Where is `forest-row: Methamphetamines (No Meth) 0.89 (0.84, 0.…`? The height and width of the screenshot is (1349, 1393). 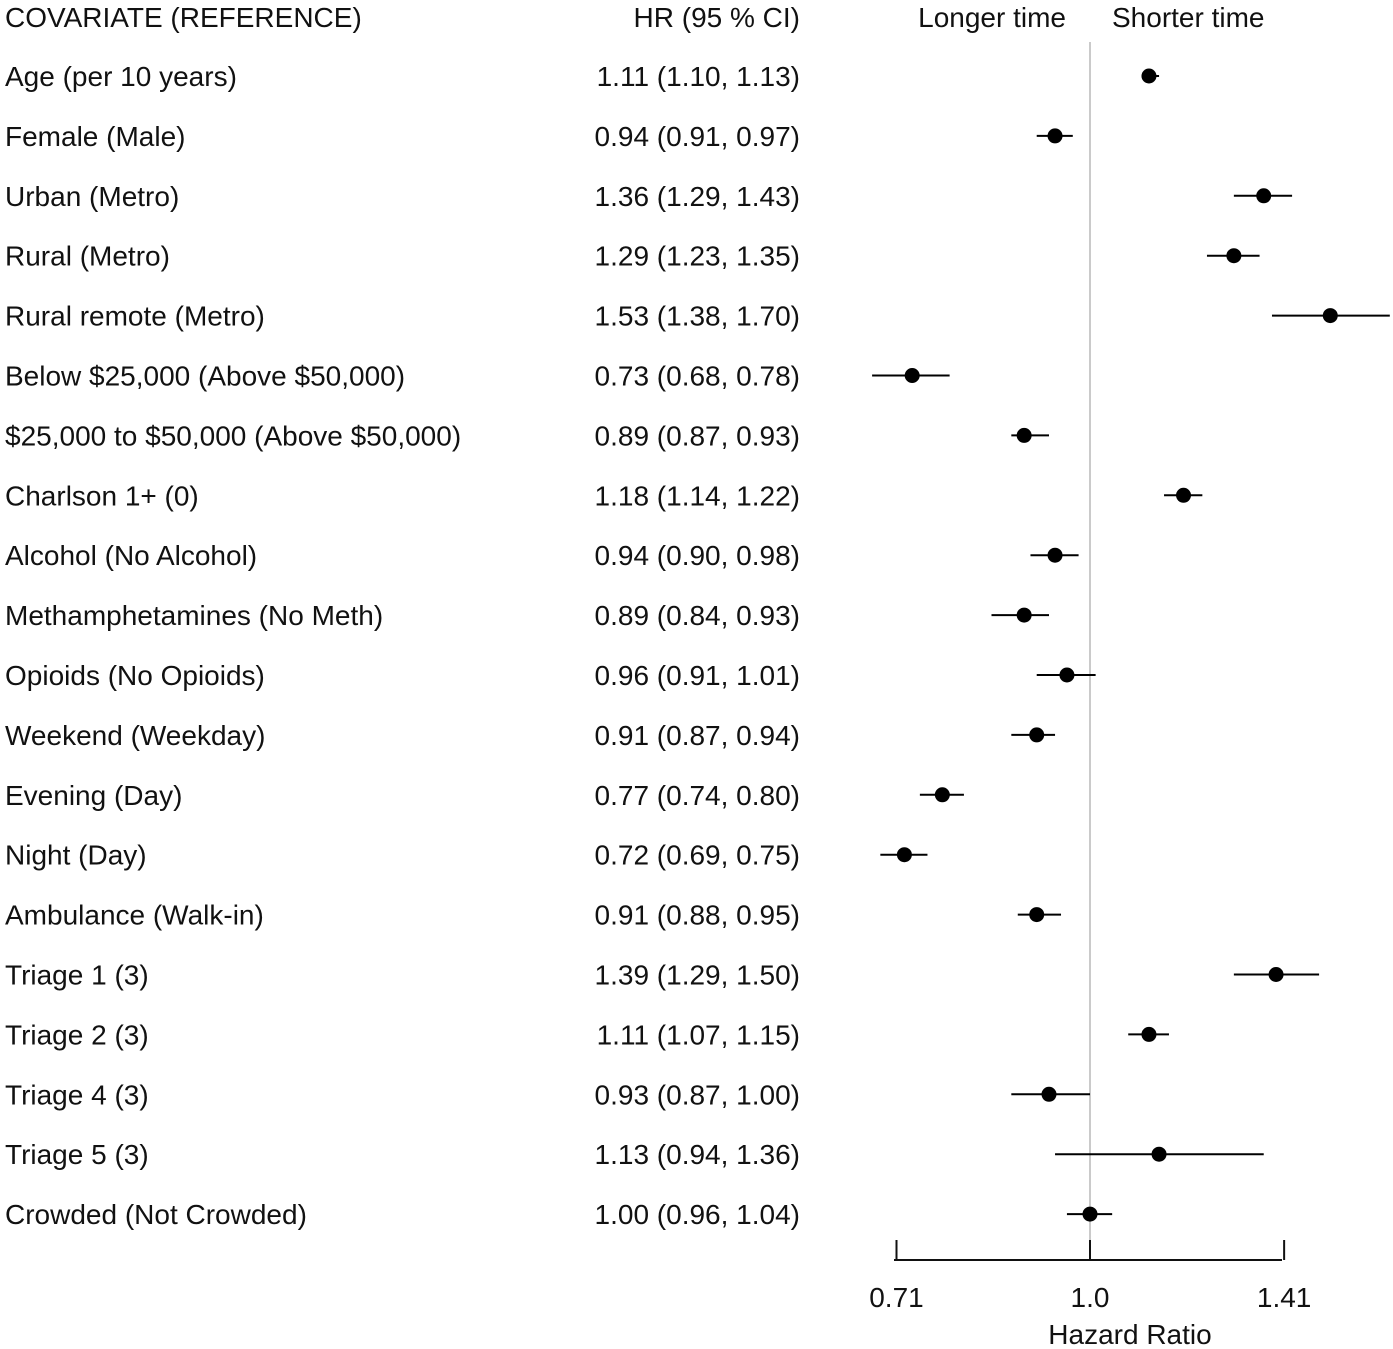
forest-row: Methamphetamines (No Meth) 0.89 (0.84, 0.… is located at coordinates (527, 615).